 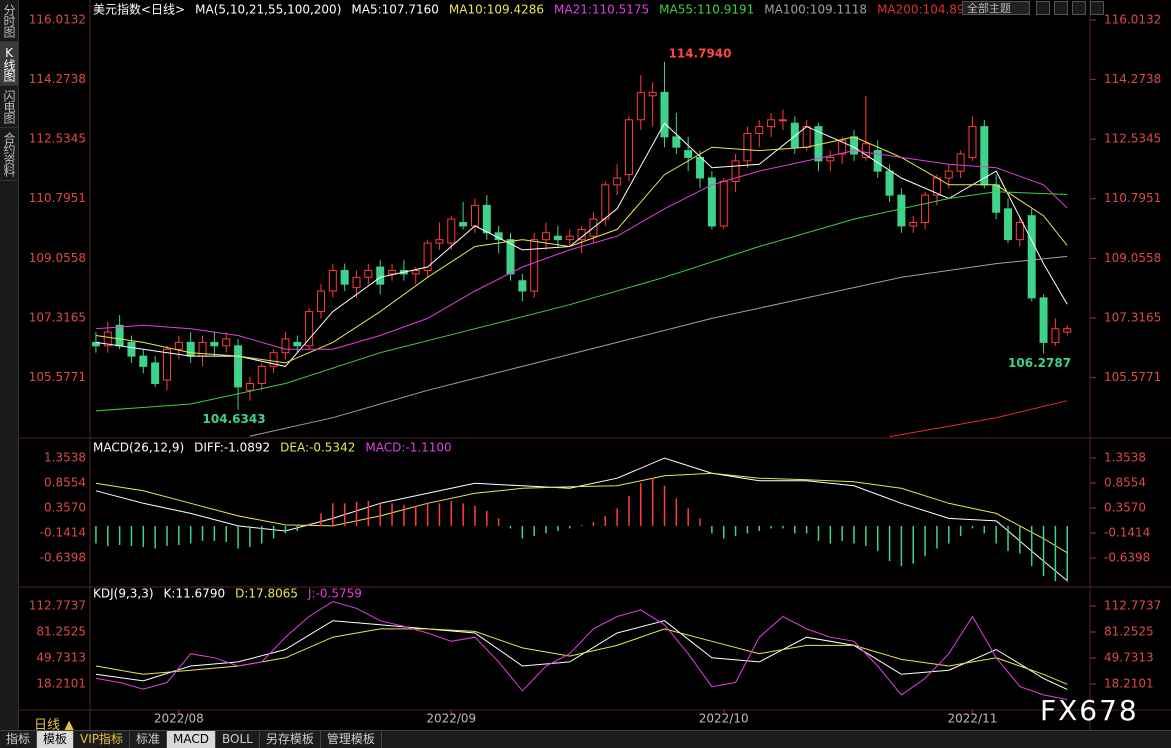 What do you see at coordinates (57, 377) in the screenshot?
I see `y-tick-label: 105.5771` at bounding box center [57, 377].